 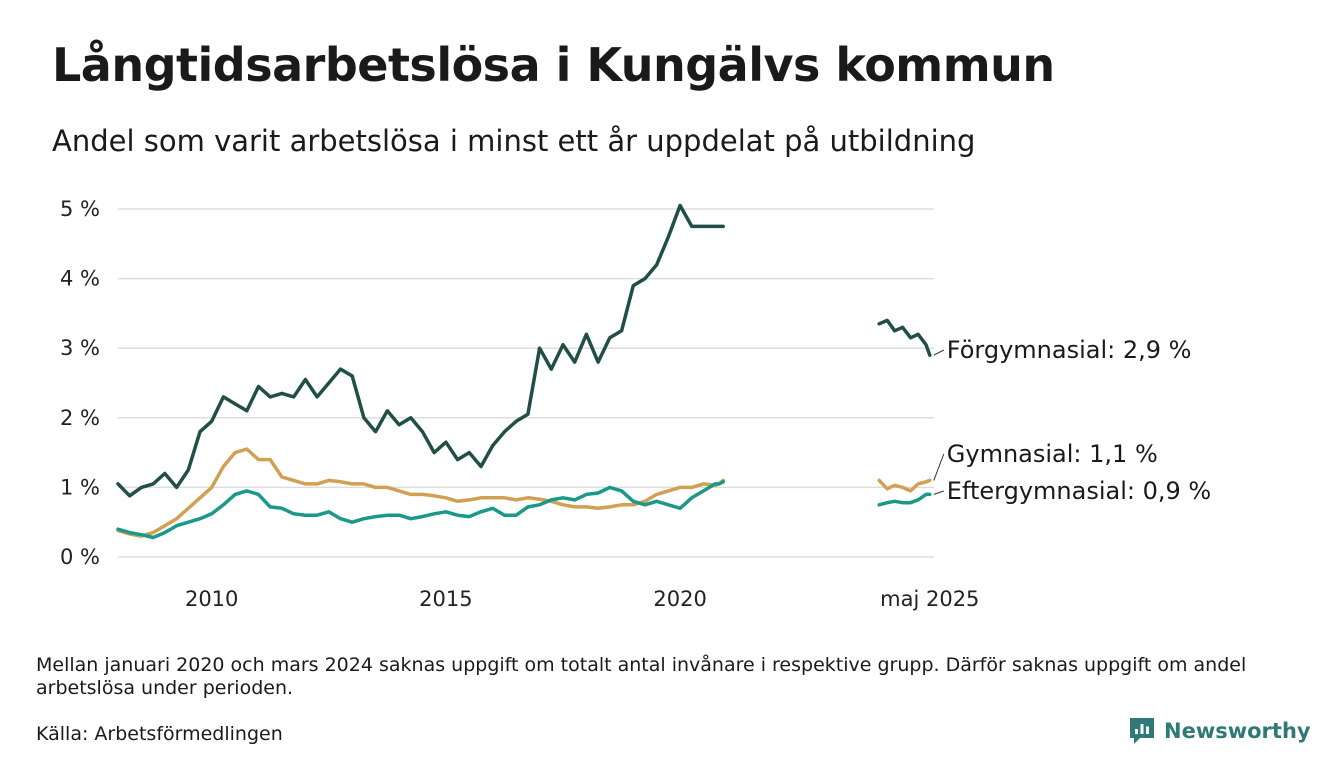 What do you see at coordinates (445, 599) in the screenshot?
I see `x-tick-label: 2015` at bounding box center [445, 599].